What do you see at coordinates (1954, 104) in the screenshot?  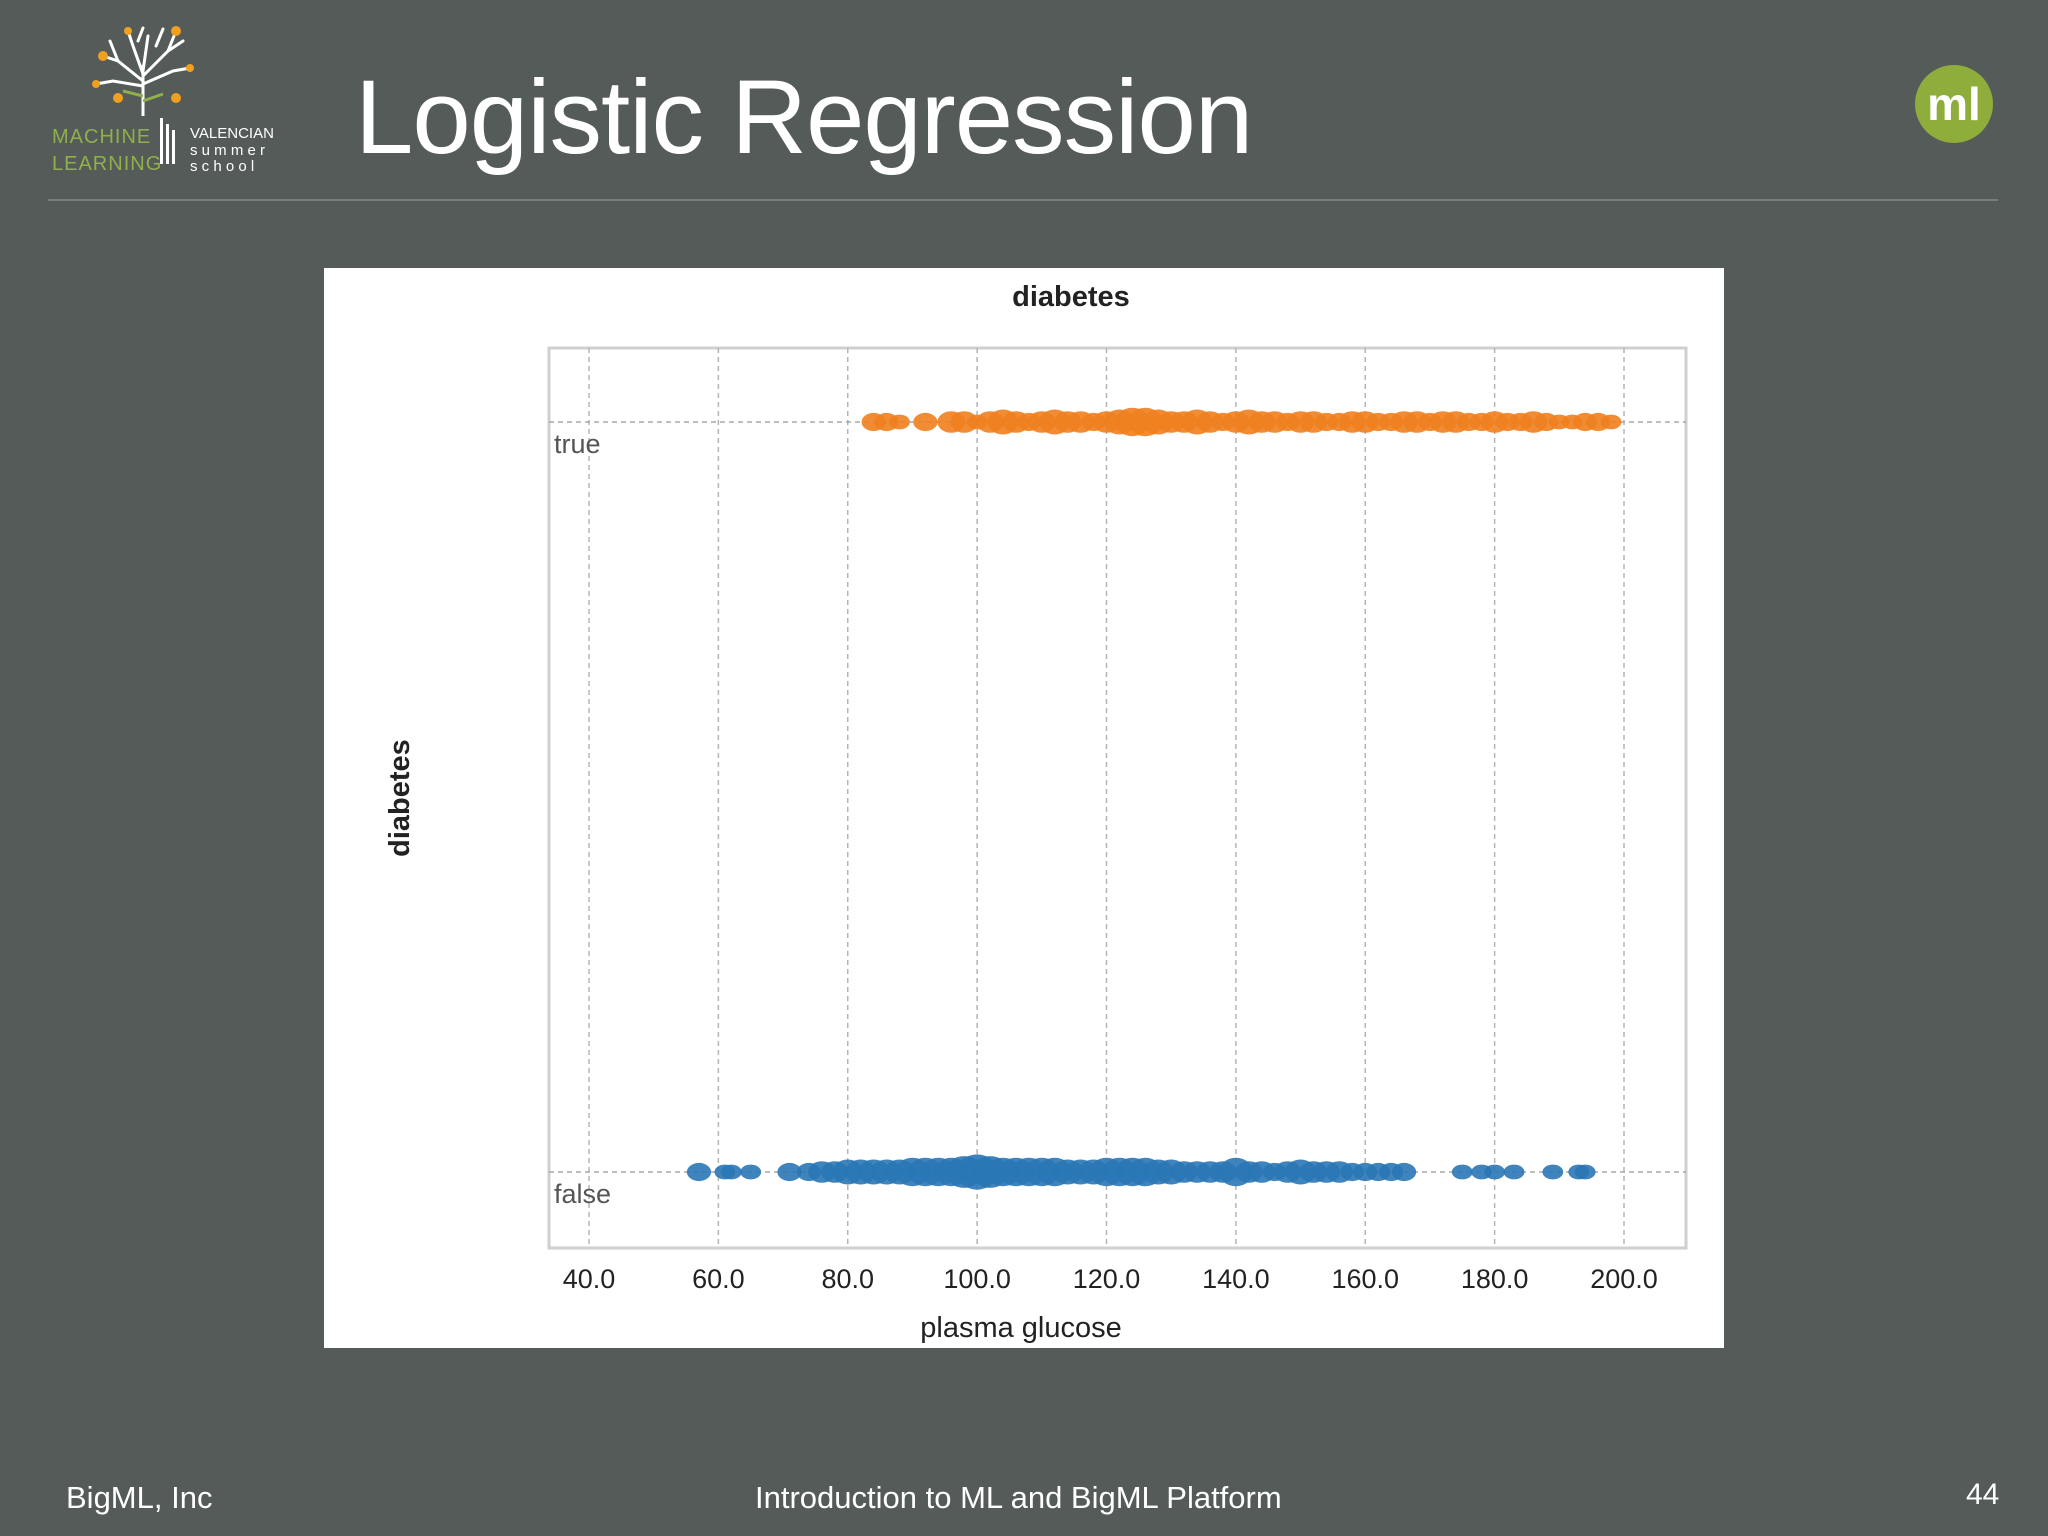 I see `ml-logo-icon: ml` at bounding box center [1954, 104].